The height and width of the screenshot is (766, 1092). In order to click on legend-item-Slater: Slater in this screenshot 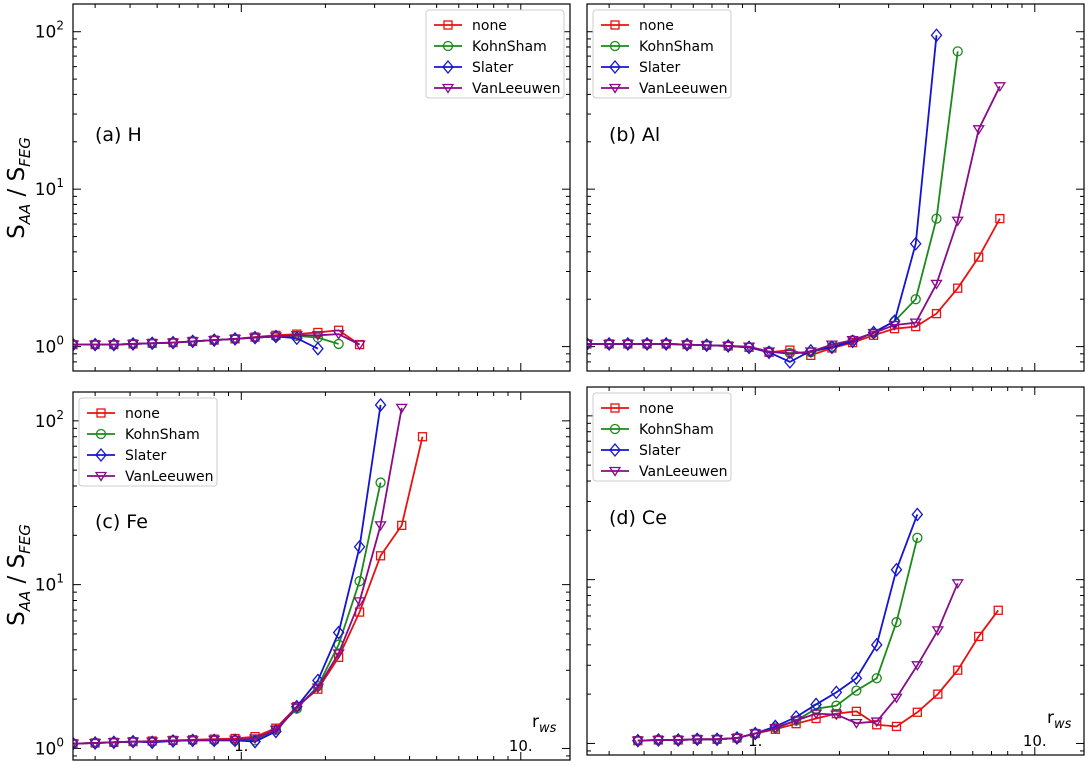, I will do `click(640, 450)`.